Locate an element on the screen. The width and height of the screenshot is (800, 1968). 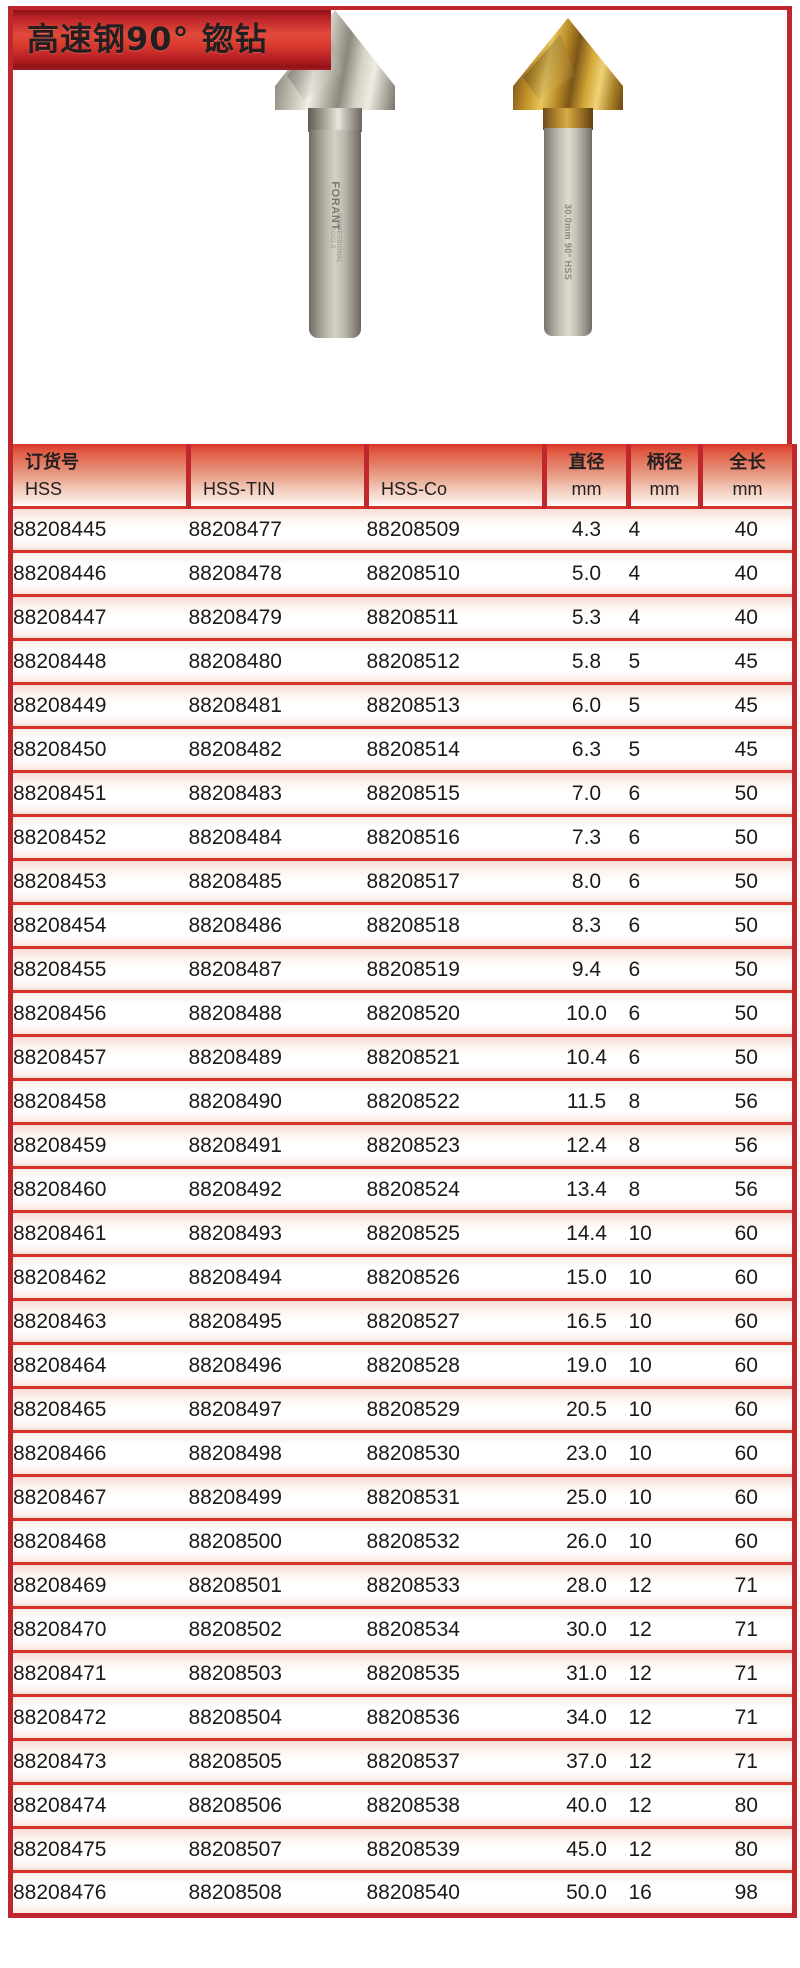
cell-hss-co: 88208526 is located at coordinates (455, 1277).